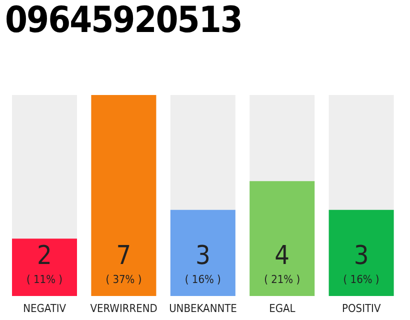  What do you see at coordinates (282, 308) in the screenshot?
I see `x-tick-label: EGAL` at bounding box center [282, 308].